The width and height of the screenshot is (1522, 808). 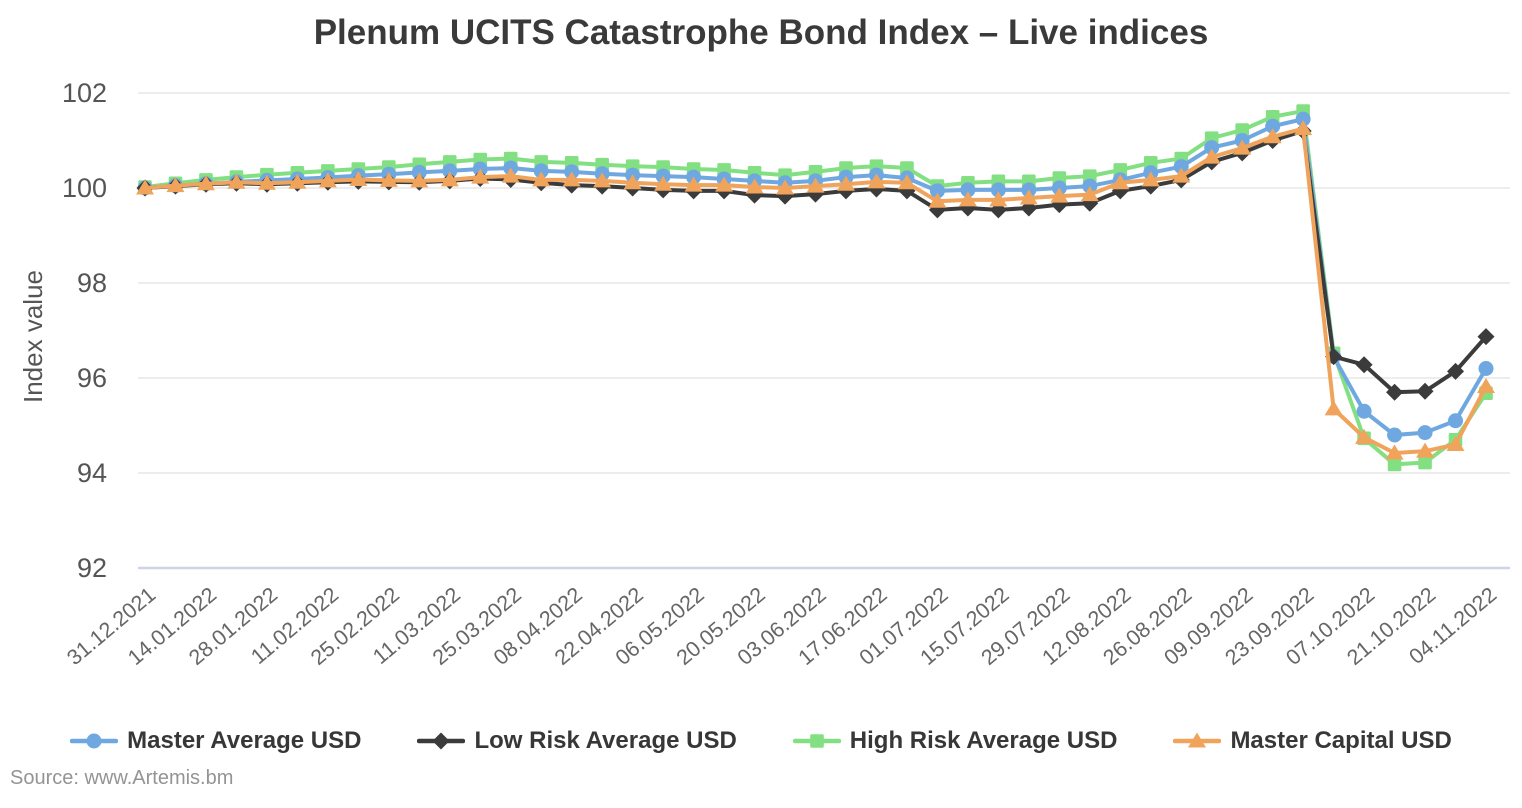 What do you see at coordinates (122, 778) in the screenshot?
I see `source-credit: Source: www.Artemis.bm` at bounding box center [122, 778].